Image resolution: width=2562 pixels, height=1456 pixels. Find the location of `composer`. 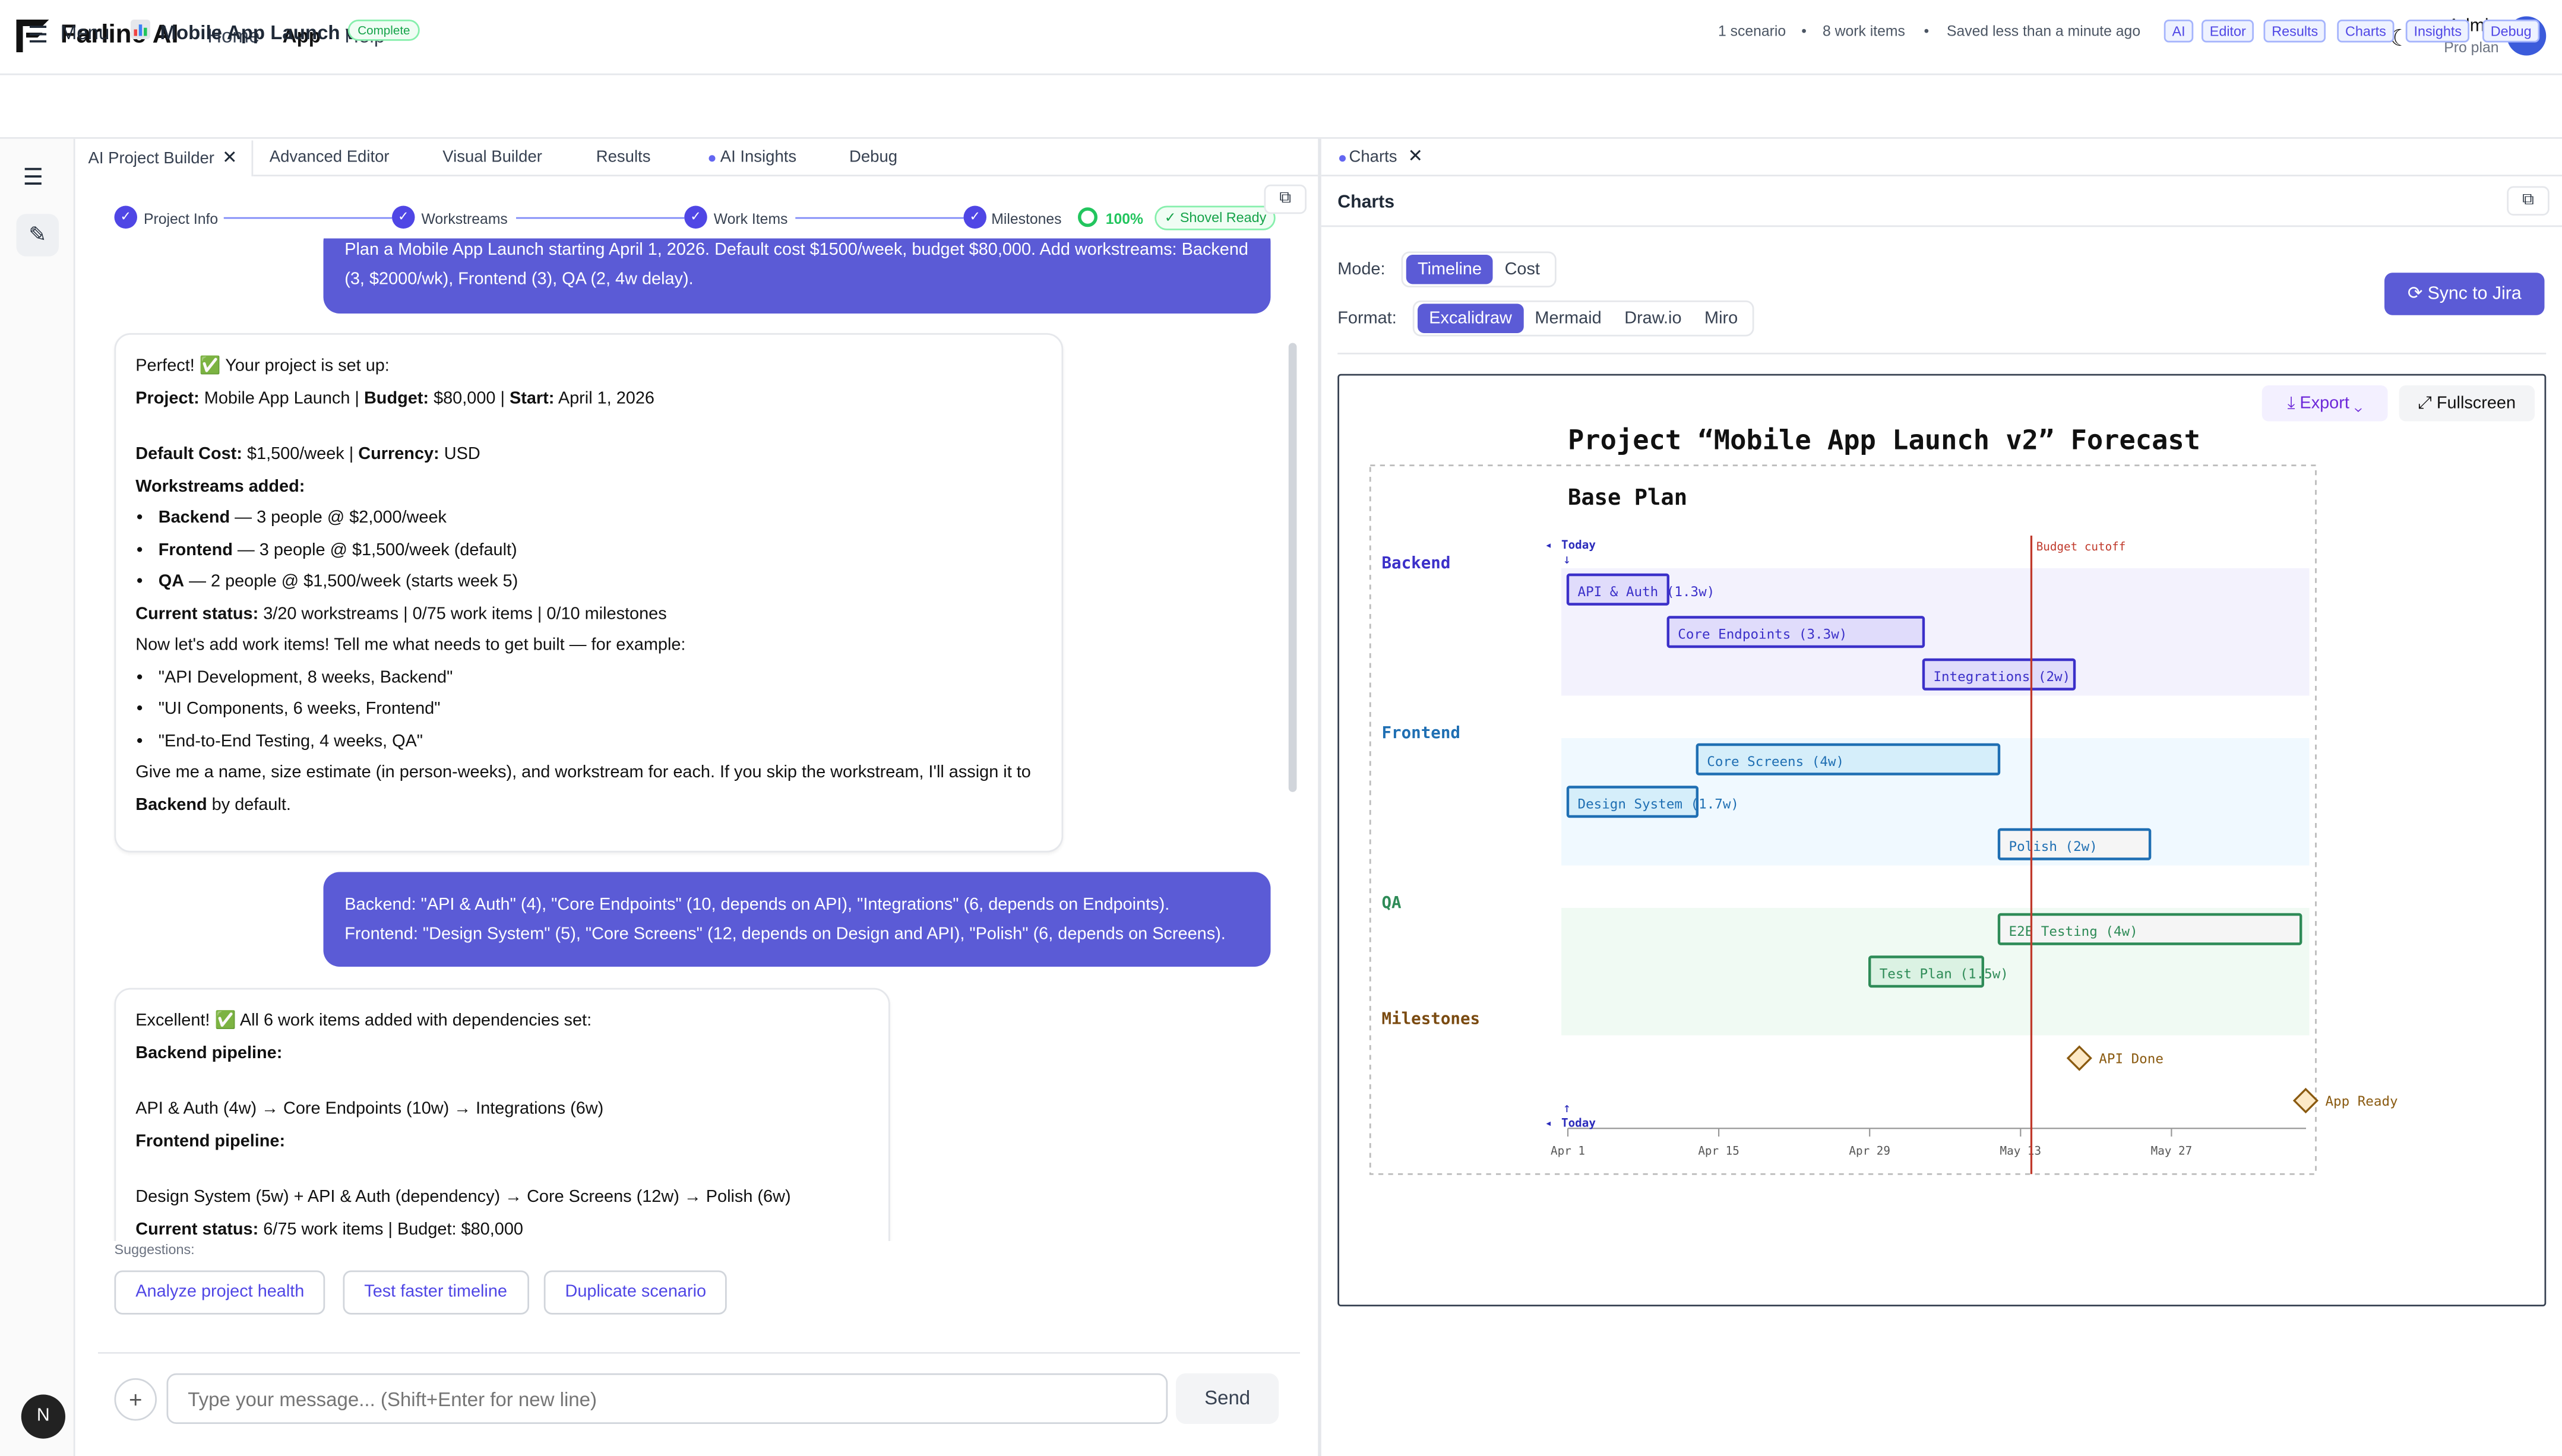

composer is located at coordinates (699, 1398).